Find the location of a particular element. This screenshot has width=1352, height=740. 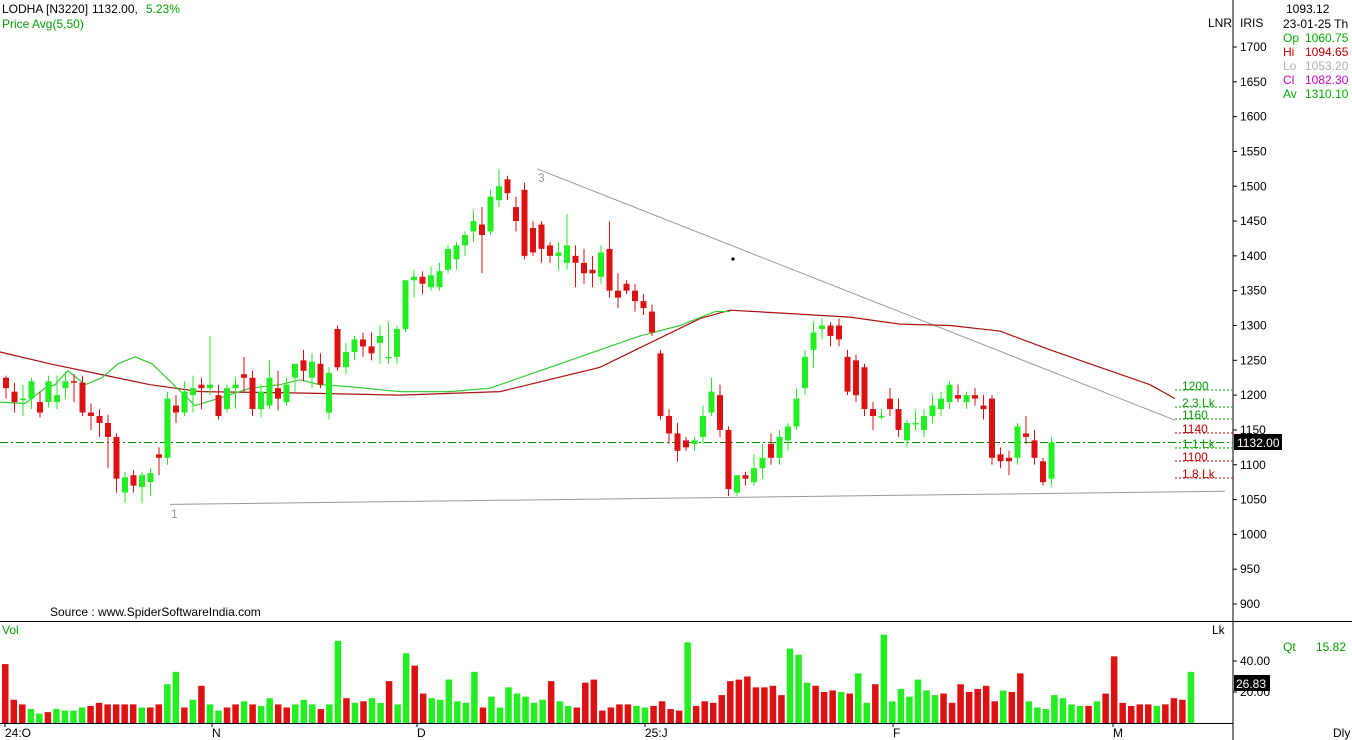

level-label: 1100 is located at coordinates (1195, 457).